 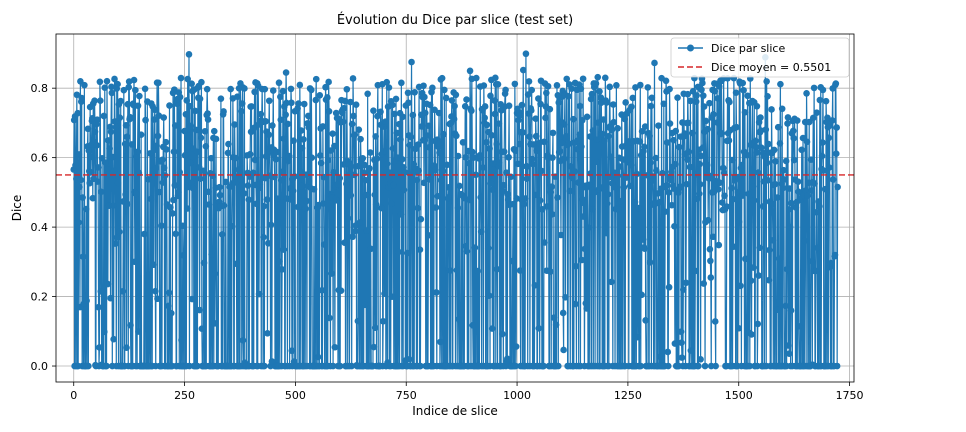 I want to click on x-tick-label: 0, so click(x=73, y=395).